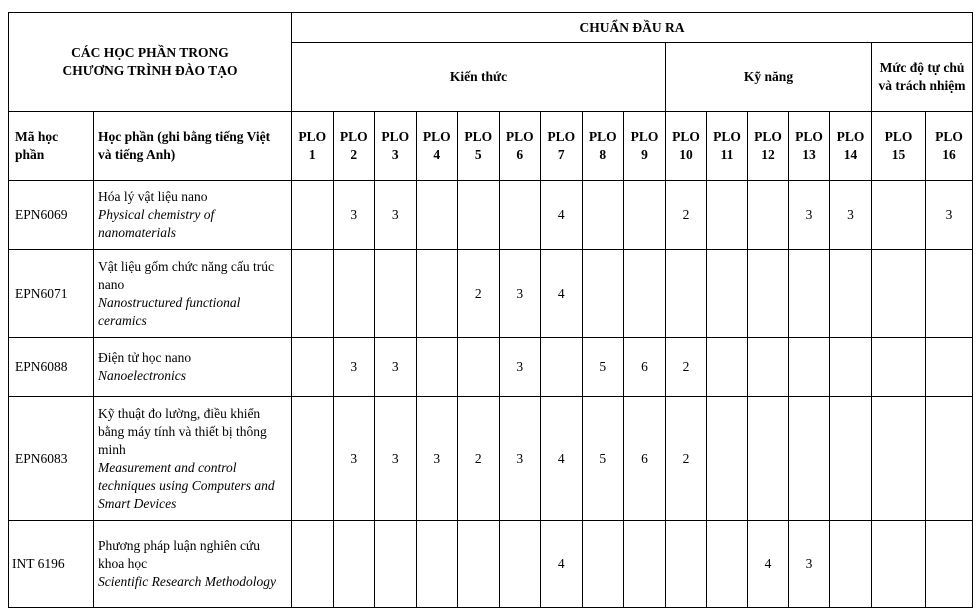  I want to click on plo-header-2: PLO 2, so click(353, 146).